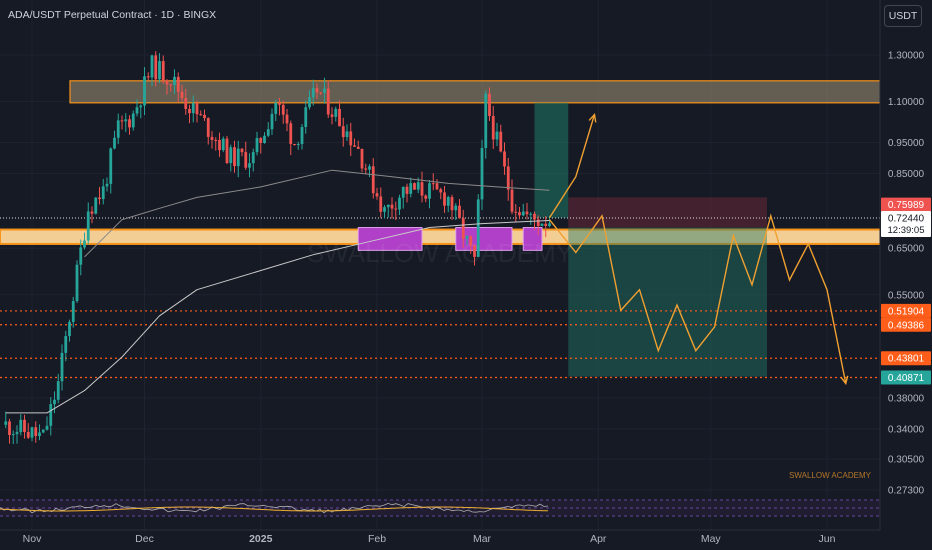  I want to click on y-tick-label: 0.27300, so click(906, 491).